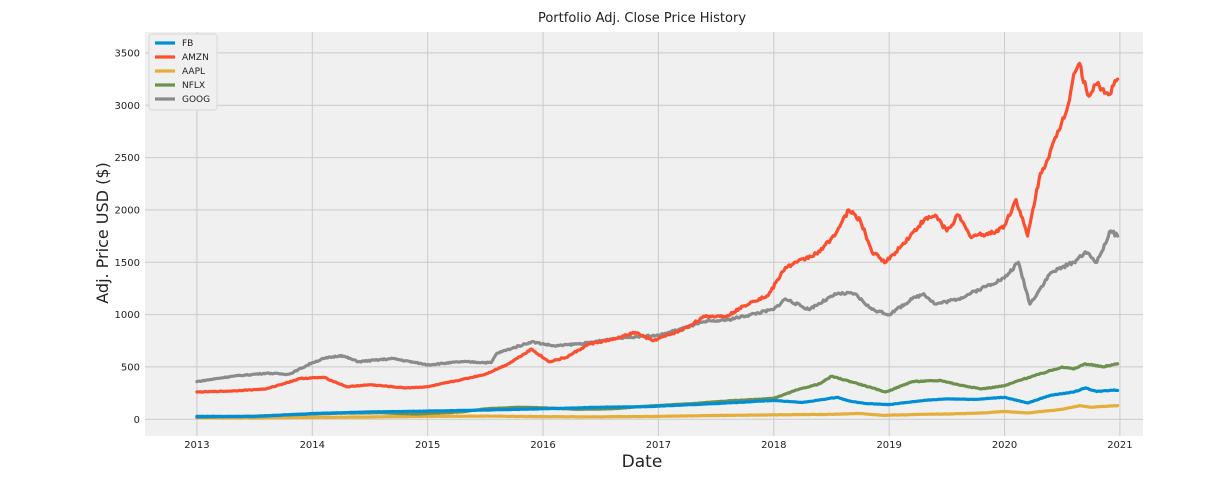 This screenshot has height=480, width=1205. Describe the element at coordinates (657, 412) in the screenshot. I see `series-line-aapl` at that location.